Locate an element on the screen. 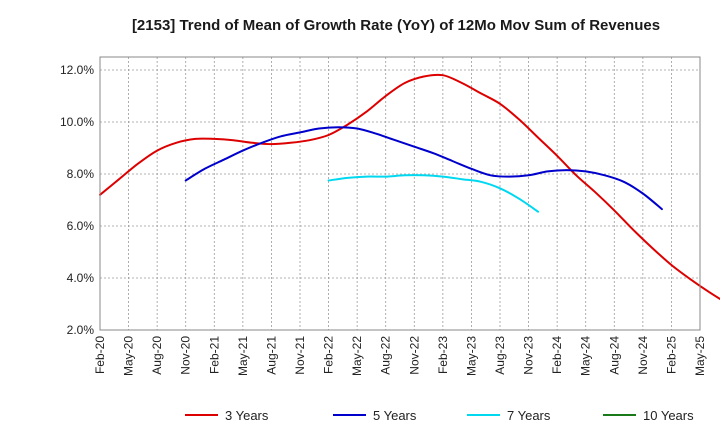  x-tick-label: Feb-21 is located at coordinates (214, 355).